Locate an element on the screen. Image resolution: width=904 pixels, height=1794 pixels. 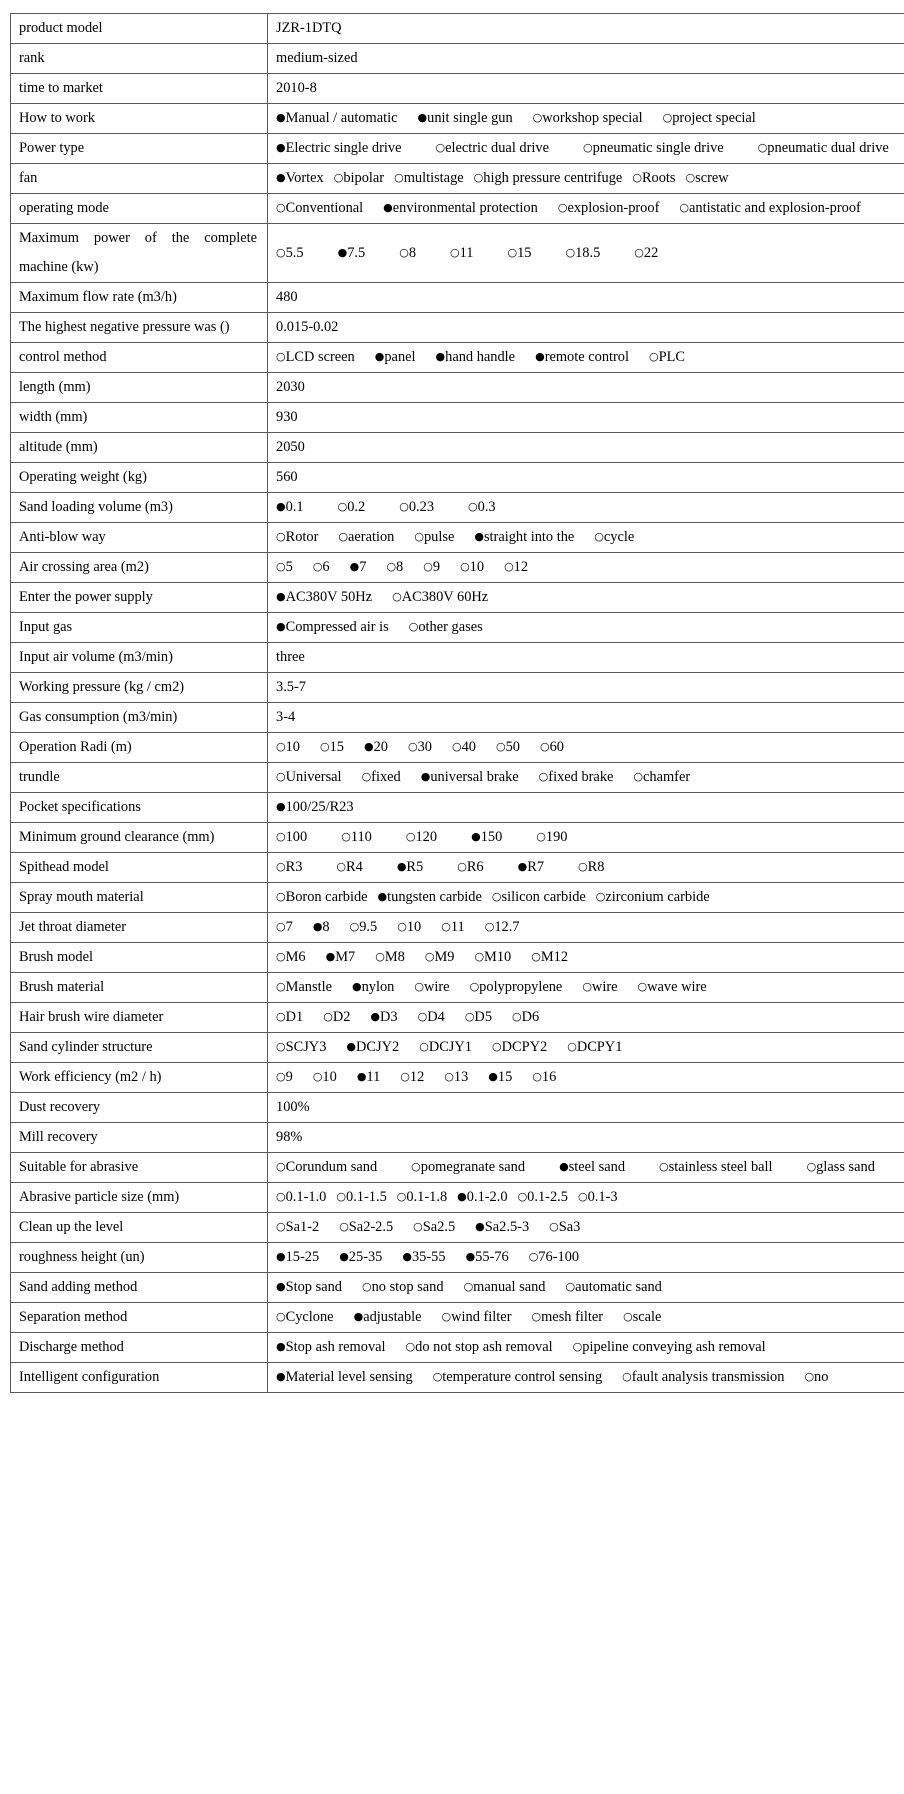
option-unselected: ○no is located at coordinates (816, 1377).